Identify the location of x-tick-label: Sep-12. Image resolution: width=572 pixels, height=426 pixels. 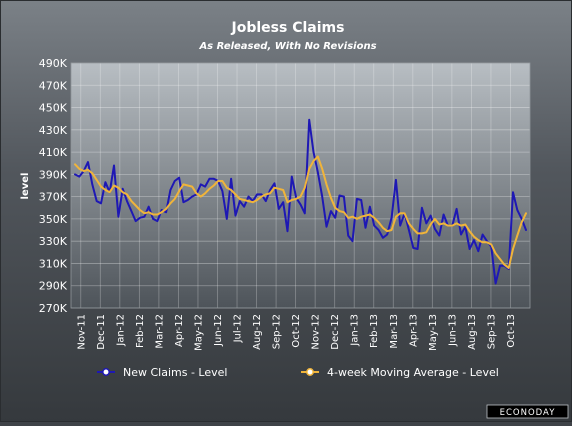
(277, 331).